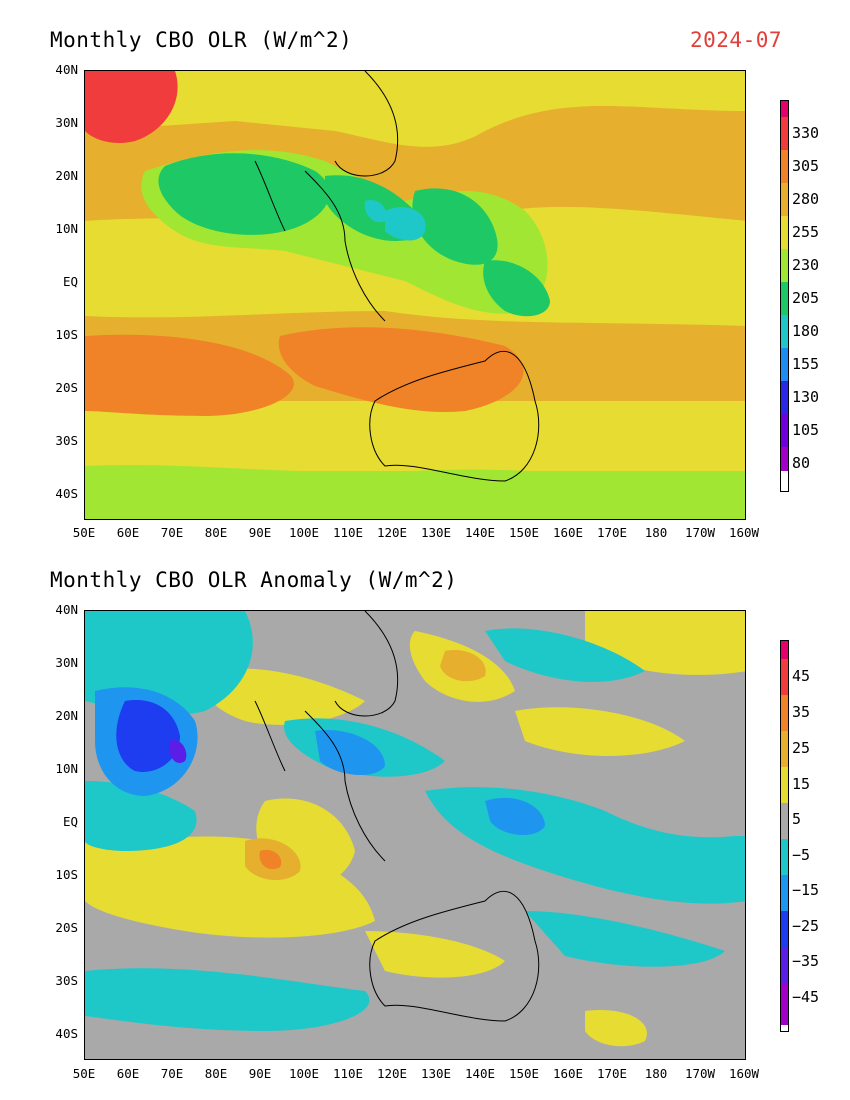  Describe the element at coordinates (801, 712) in the screenshot. I see `colorbar-label: 35` at that location.